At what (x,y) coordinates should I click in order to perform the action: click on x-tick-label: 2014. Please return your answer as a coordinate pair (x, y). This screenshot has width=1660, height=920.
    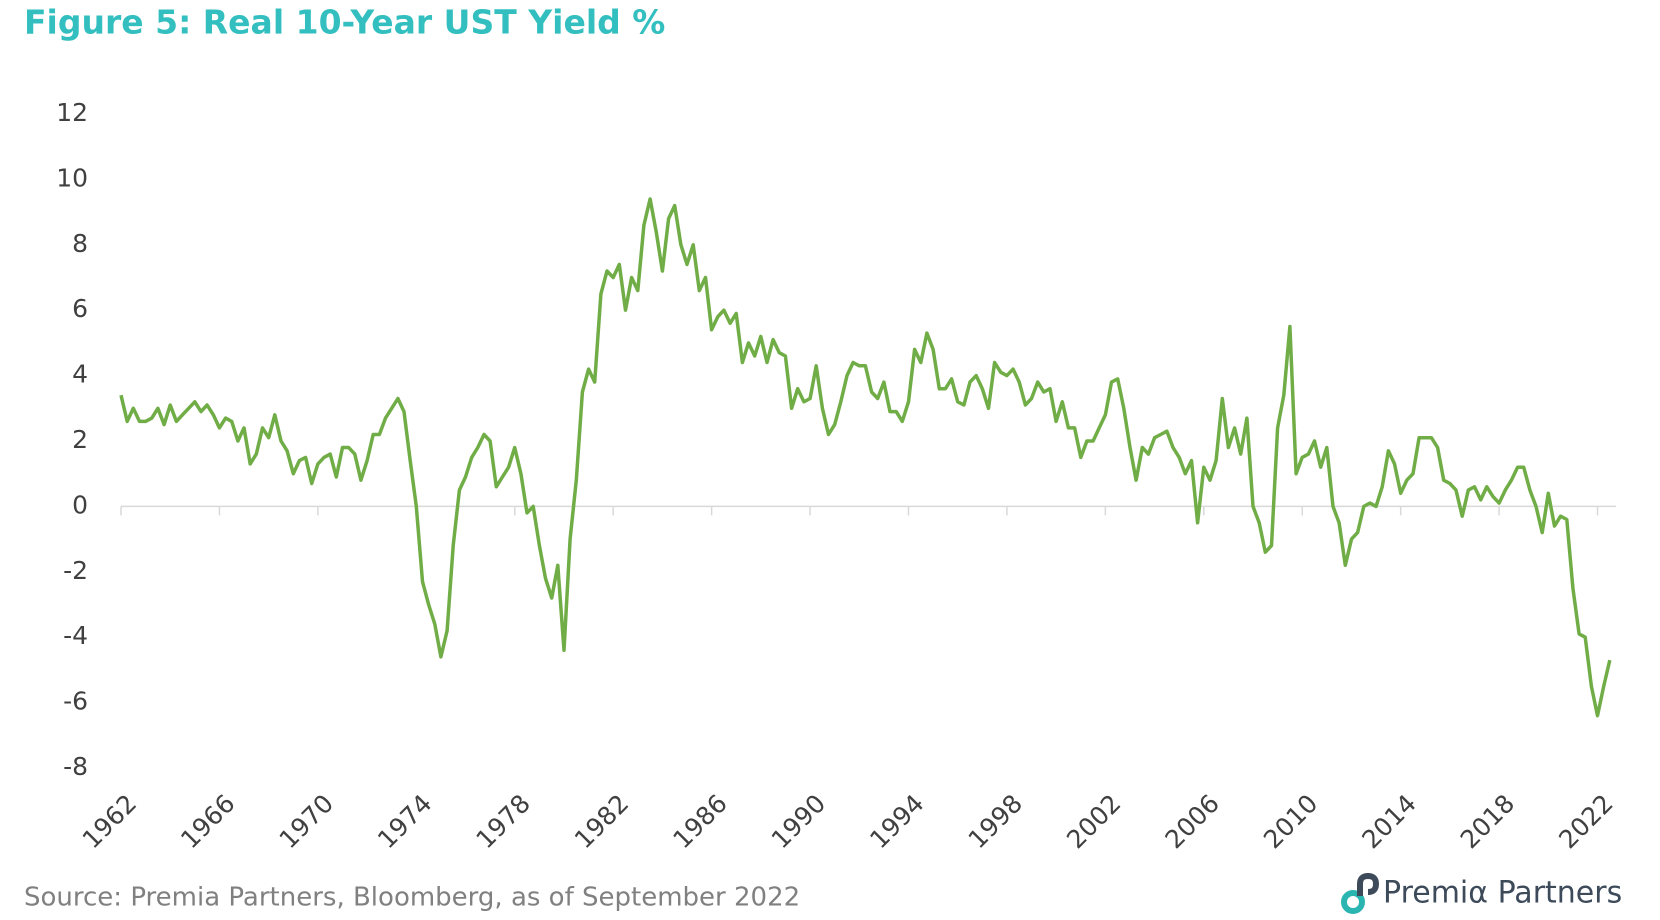
    Looking at the image, I should click on (1388, 821).